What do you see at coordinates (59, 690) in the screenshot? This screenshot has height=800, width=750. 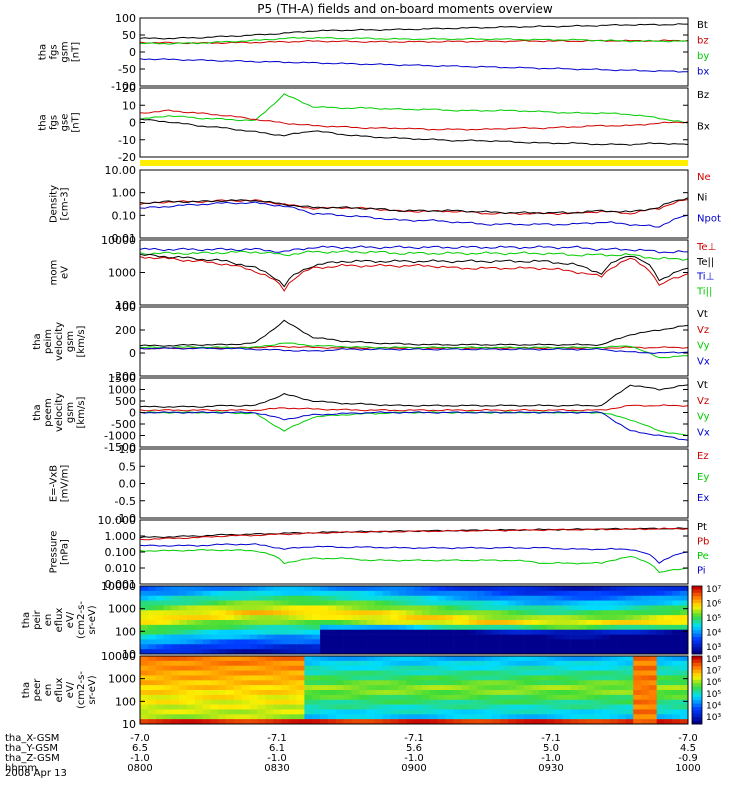 I see `y-axis-label-line: eflux` at bounding box center [59, 690].